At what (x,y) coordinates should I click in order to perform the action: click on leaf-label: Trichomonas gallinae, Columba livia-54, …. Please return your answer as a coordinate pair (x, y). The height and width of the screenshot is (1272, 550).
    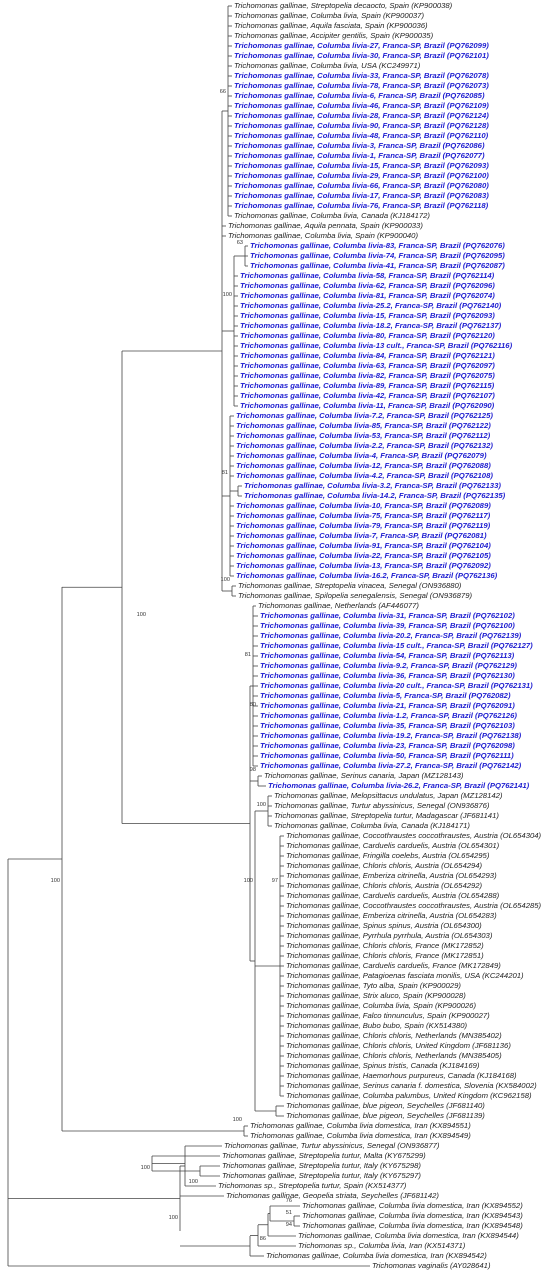
    Looking at the image, I should click on (387, 655).